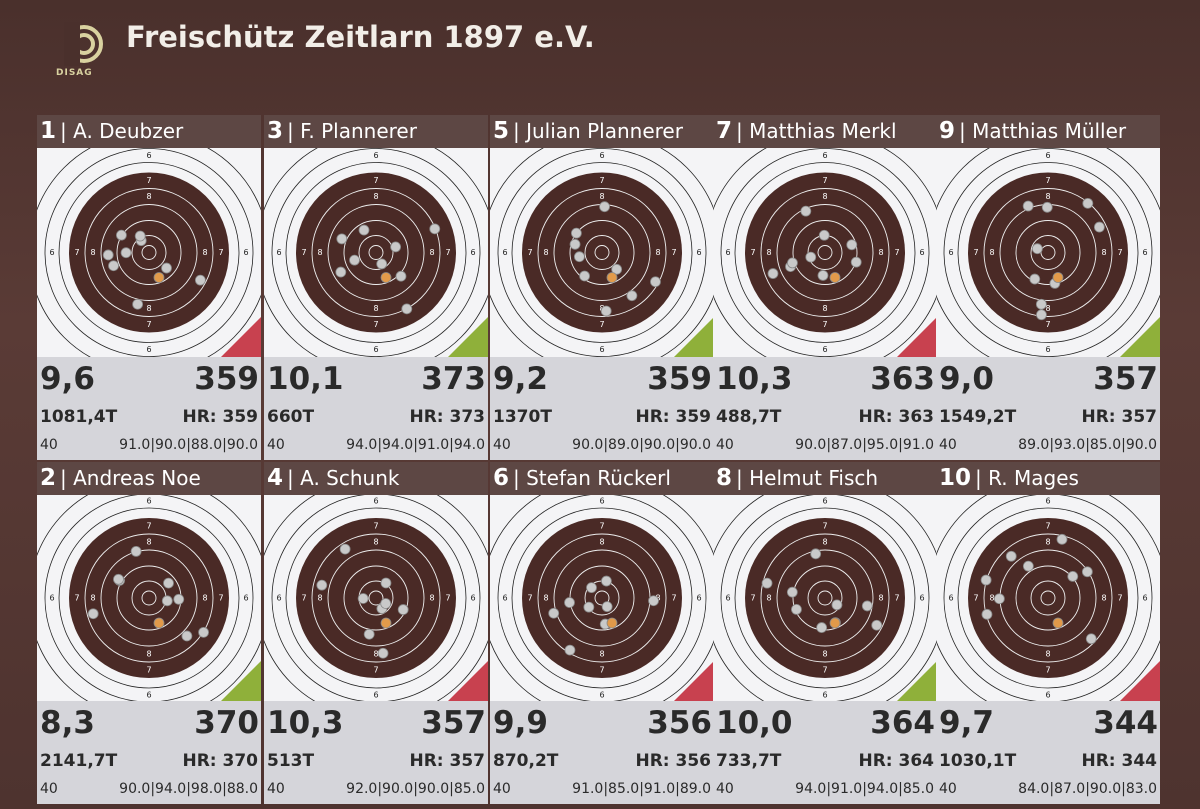  I want to click on total: 359, so click(679, 379).